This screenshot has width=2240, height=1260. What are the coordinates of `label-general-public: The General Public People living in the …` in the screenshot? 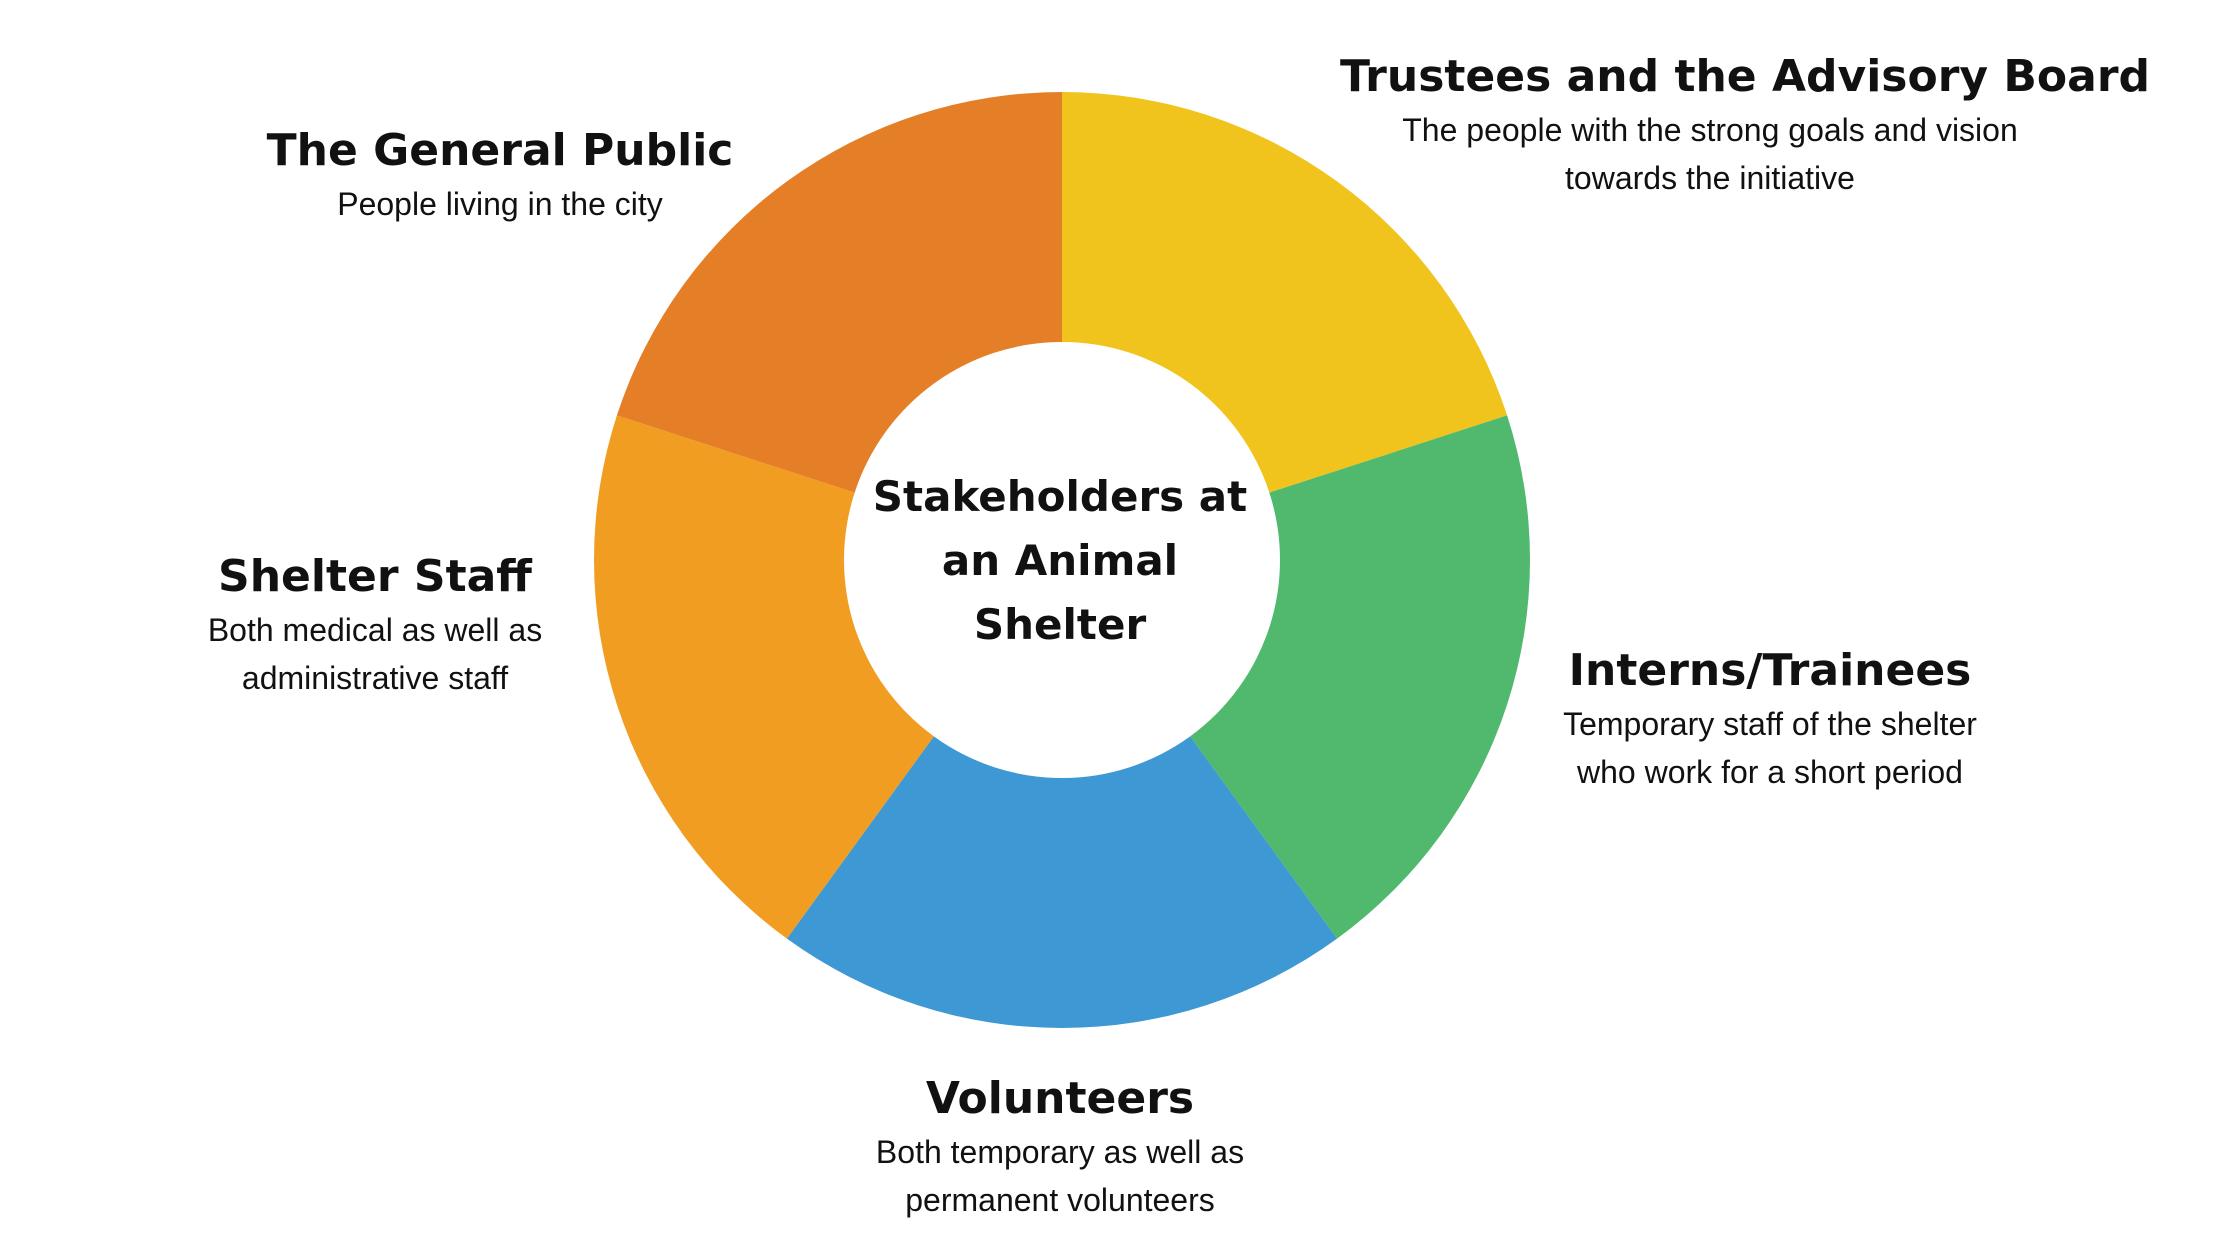 It's located at (500, 175).